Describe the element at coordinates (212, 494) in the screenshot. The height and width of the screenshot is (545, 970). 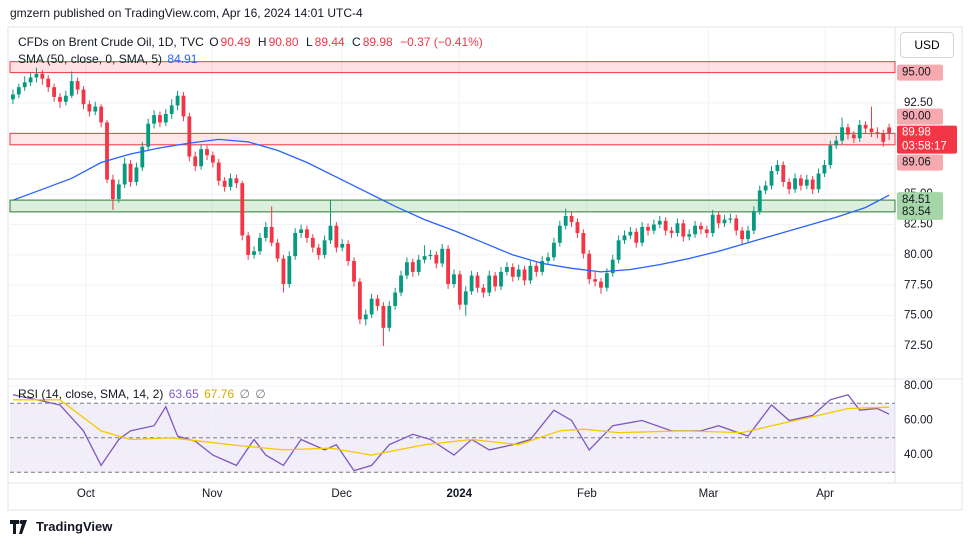
I see `x-tick-label: Nov` at that location.